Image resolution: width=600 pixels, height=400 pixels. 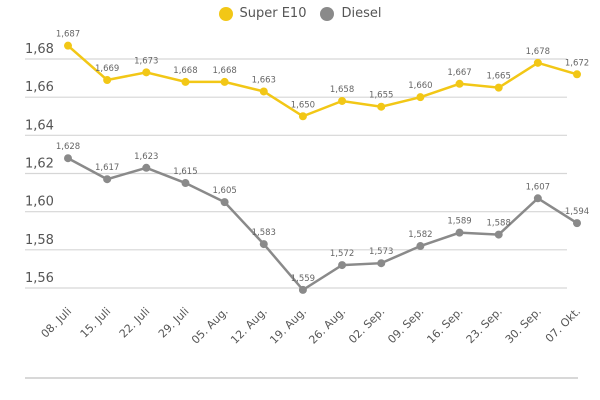 I want to click on data-label: 1,589, so click(x=459, y=222).